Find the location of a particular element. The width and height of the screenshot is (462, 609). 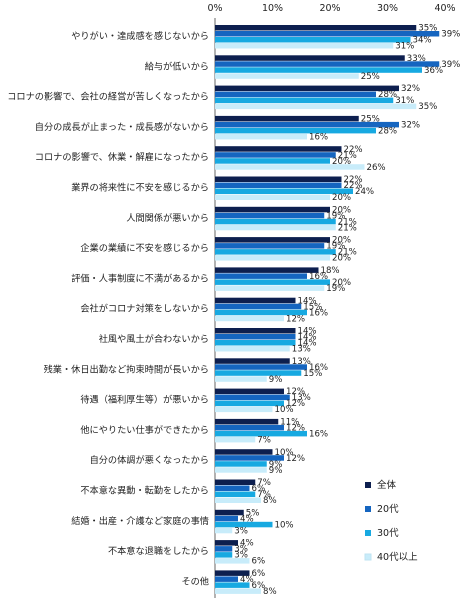

data-label: 36% is located at coordinates (433, 71).